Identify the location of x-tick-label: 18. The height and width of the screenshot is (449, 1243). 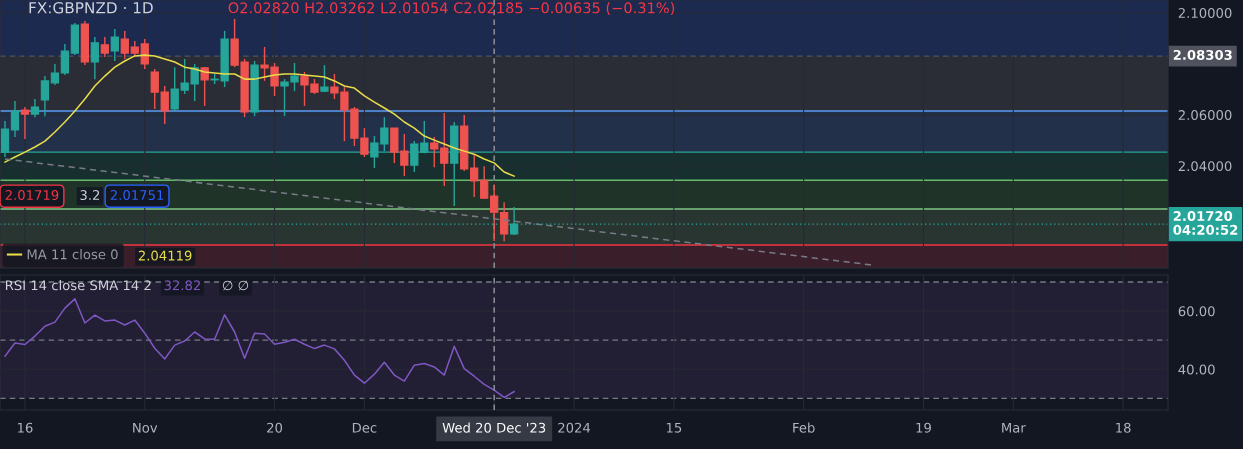
(1123, 427).